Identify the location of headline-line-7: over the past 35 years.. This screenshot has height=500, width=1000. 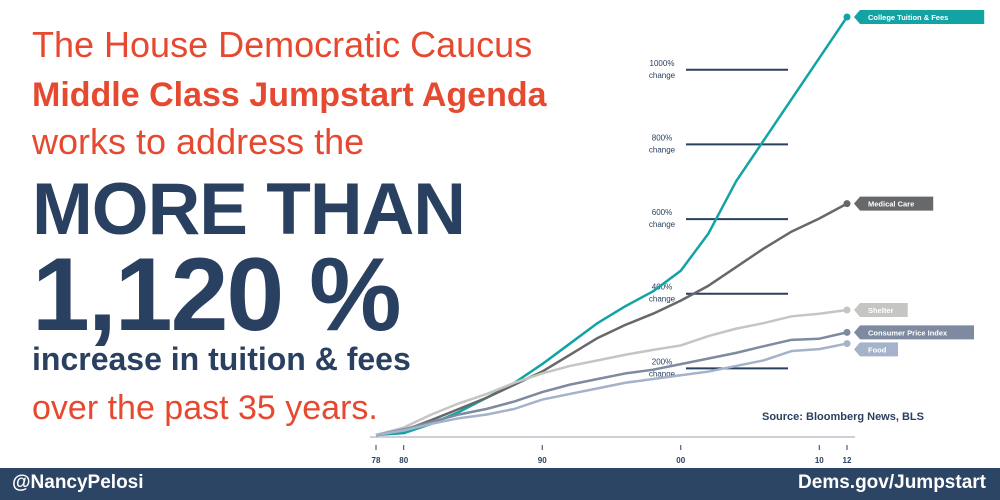
(205, 408).